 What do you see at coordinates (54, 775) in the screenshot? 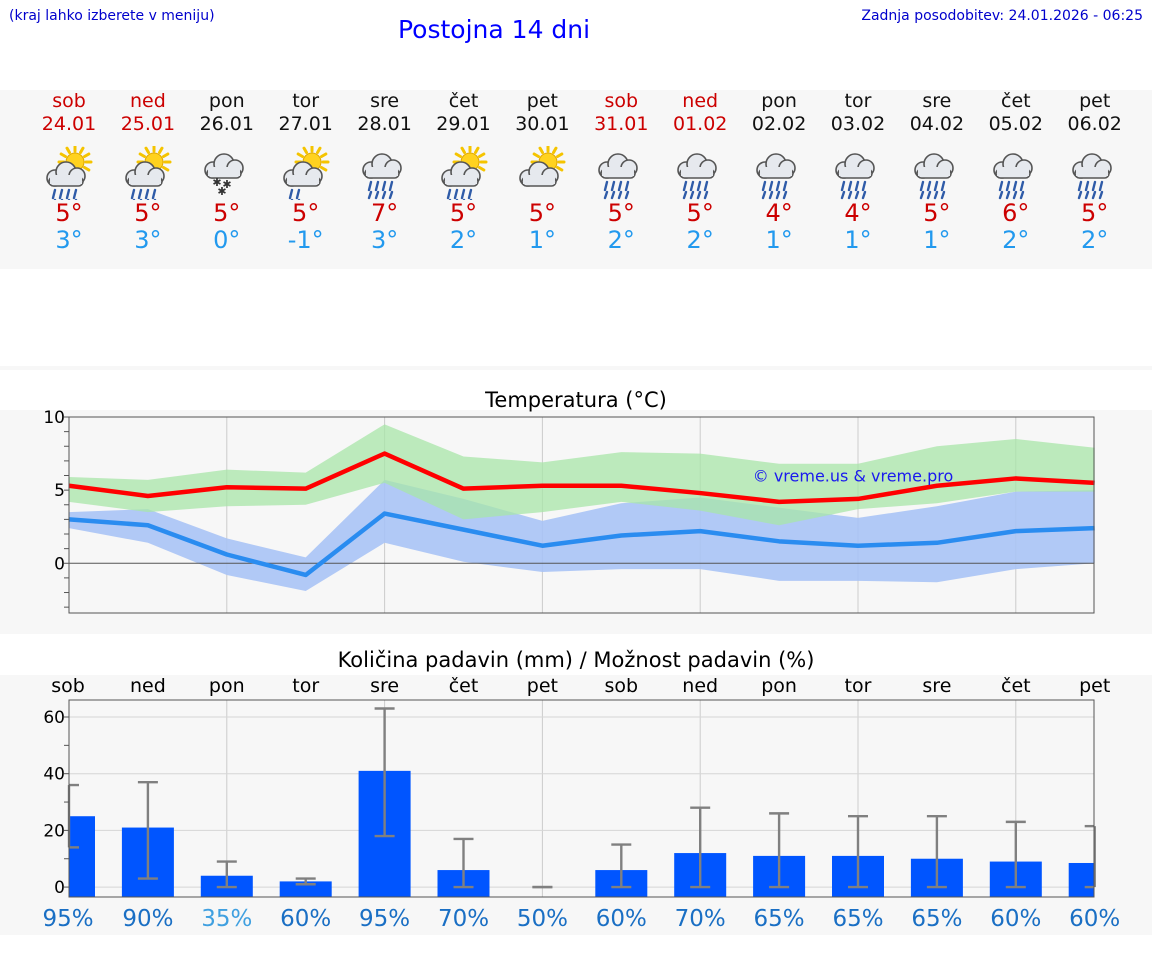
I see `y-tick-label: 40` at bounding box center [54, 775].